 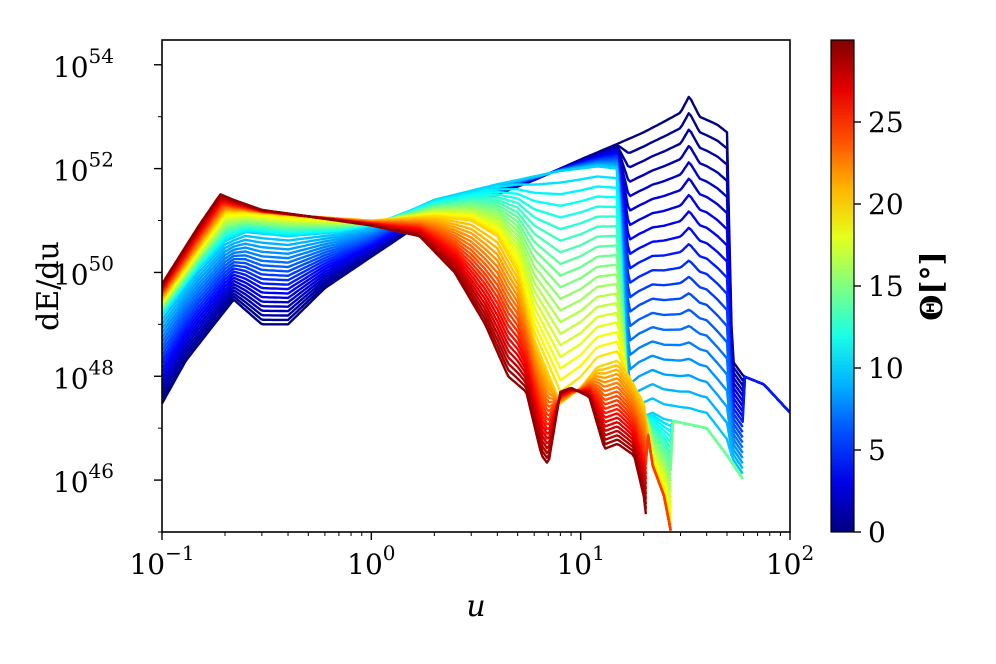 What do you see at coordinates (886, 204) in the screenshot?
I see `colorbar-tick-label: 20` at bounding box center [886, 204].